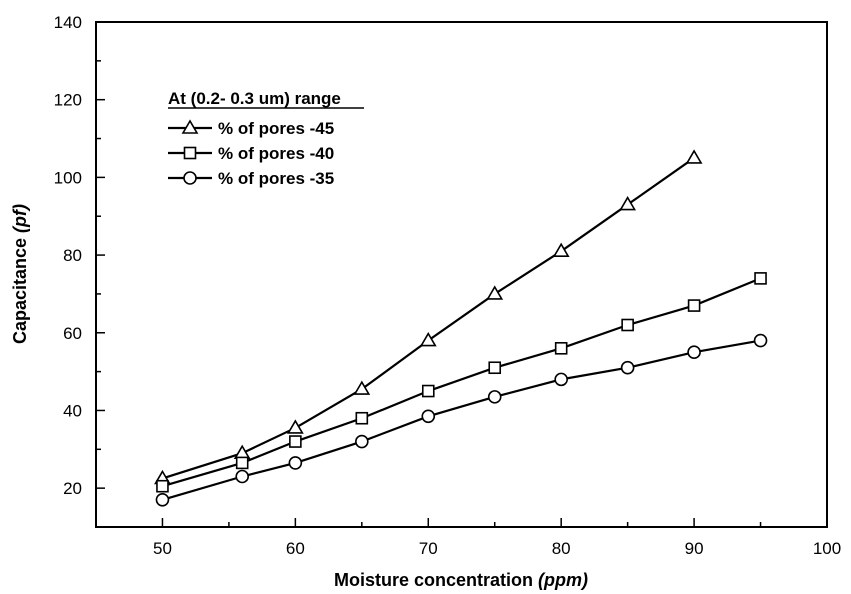  I want to click on y-axis: 20 40 60 80 100 120 140, so click(79, 255).